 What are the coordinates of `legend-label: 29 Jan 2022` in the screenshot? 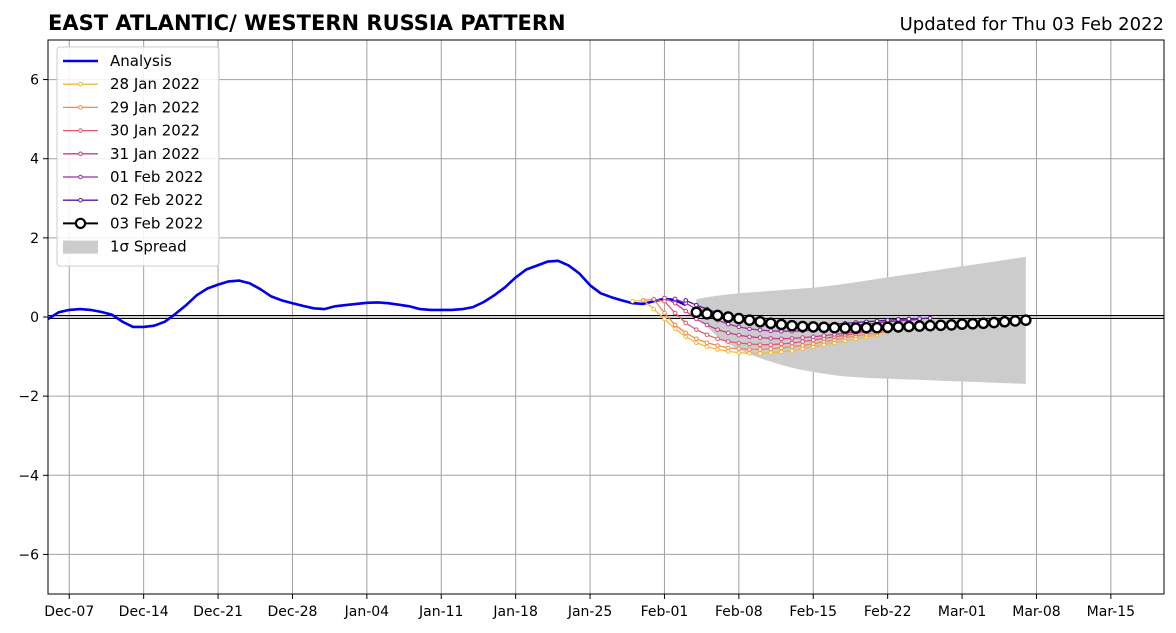 It's located at (155, 107).